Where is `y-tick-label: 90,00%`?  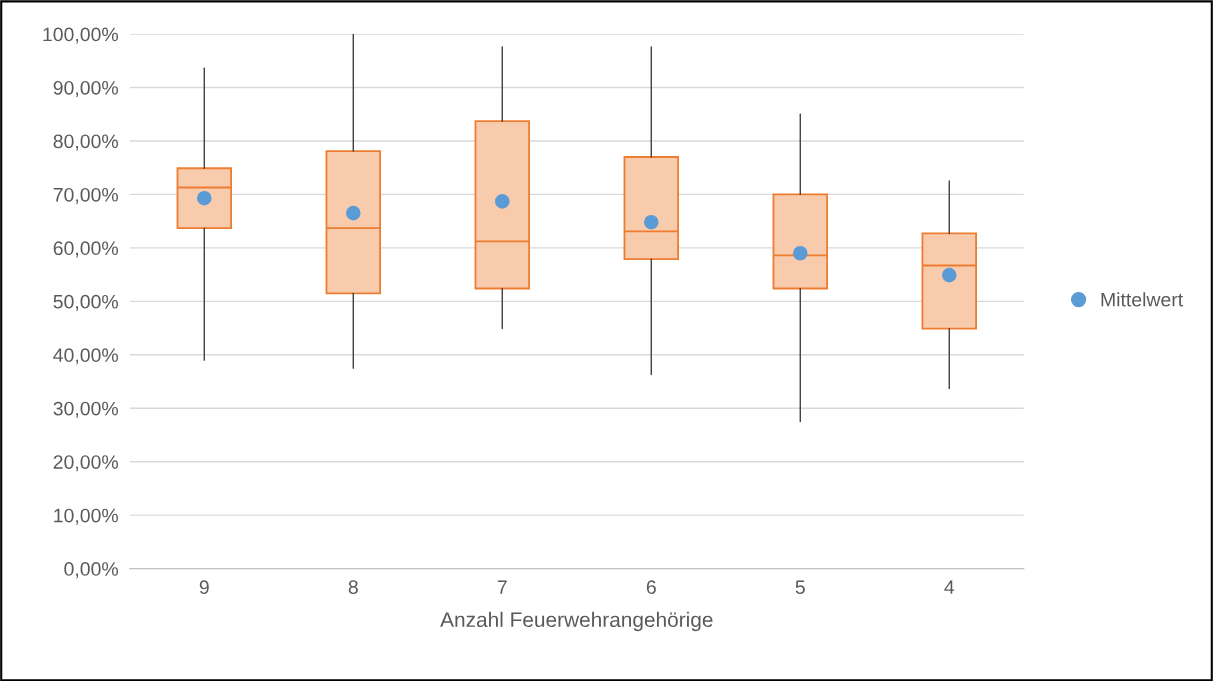
y-tick-label: 90,00% is located at coordinates (85, 89).